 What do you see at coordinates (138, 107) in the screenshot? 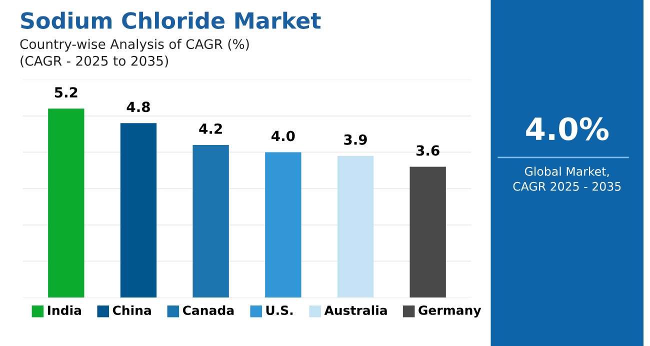
I see `data-label: 4.8` at bounding box center [138, 107].